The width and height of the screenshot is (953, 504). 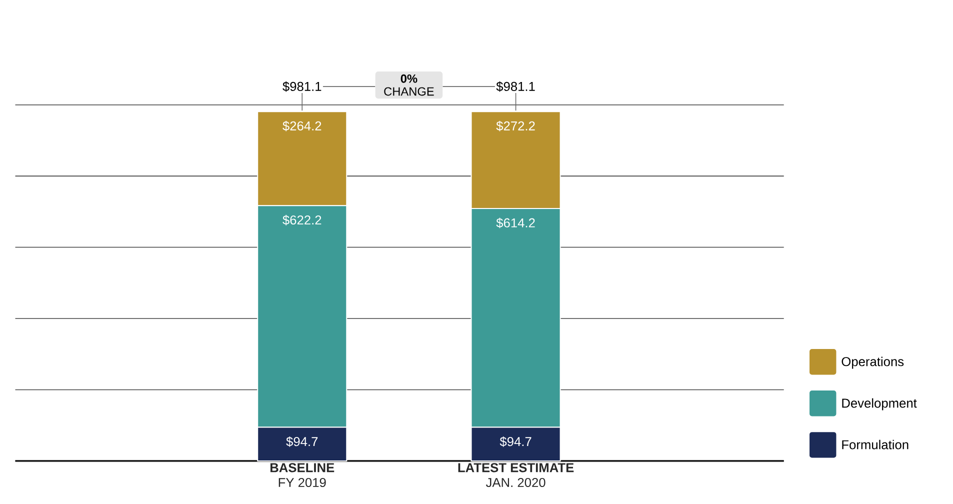 I want to click on legend-label: Operations, so click(x=873, y=362).